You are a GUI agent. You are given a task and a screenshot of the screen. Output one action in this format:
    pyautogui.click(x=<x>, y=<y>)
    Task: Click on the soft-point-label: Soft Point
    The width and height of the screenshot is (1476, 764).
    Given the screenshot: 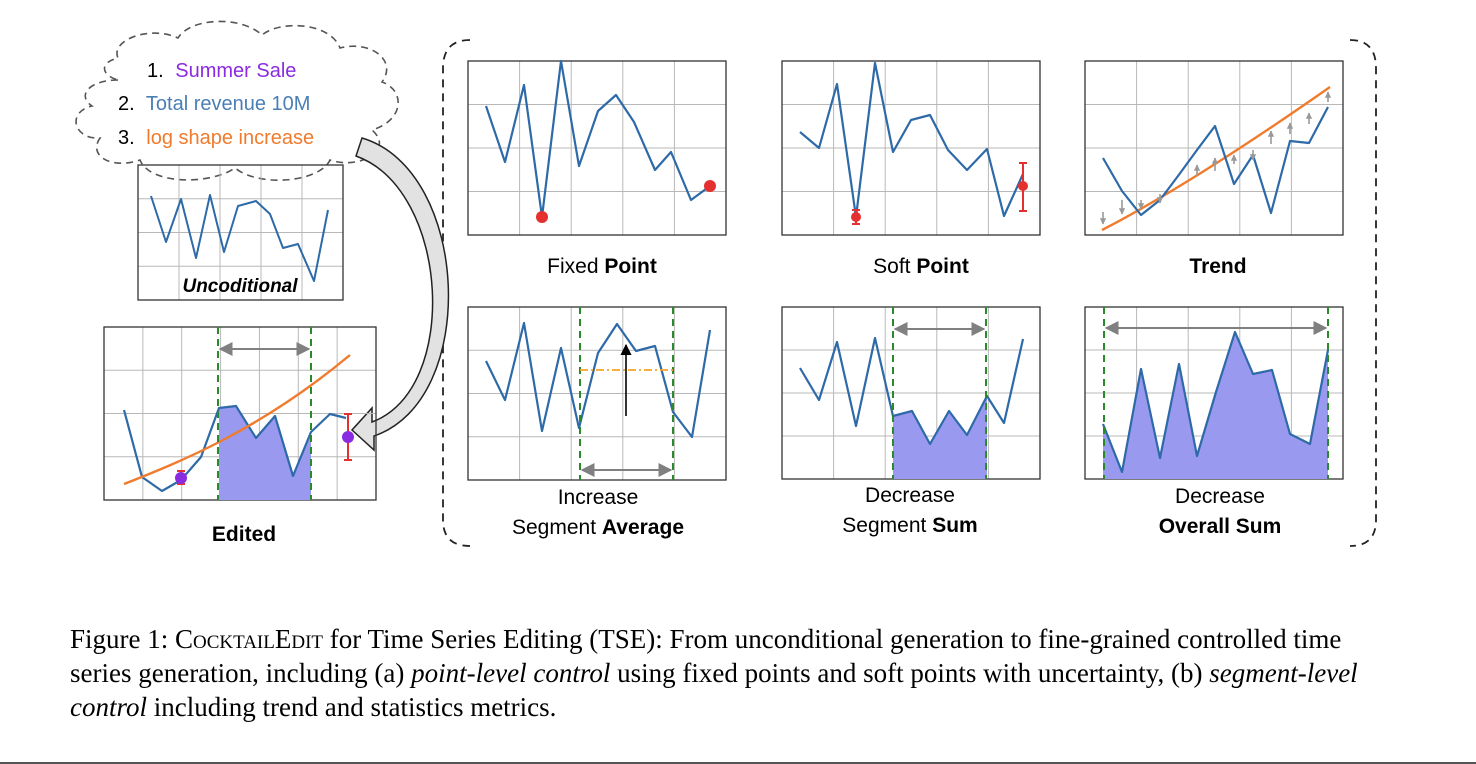 What is the action you would take?
    pyautogui.click(x=921, y=266)
    